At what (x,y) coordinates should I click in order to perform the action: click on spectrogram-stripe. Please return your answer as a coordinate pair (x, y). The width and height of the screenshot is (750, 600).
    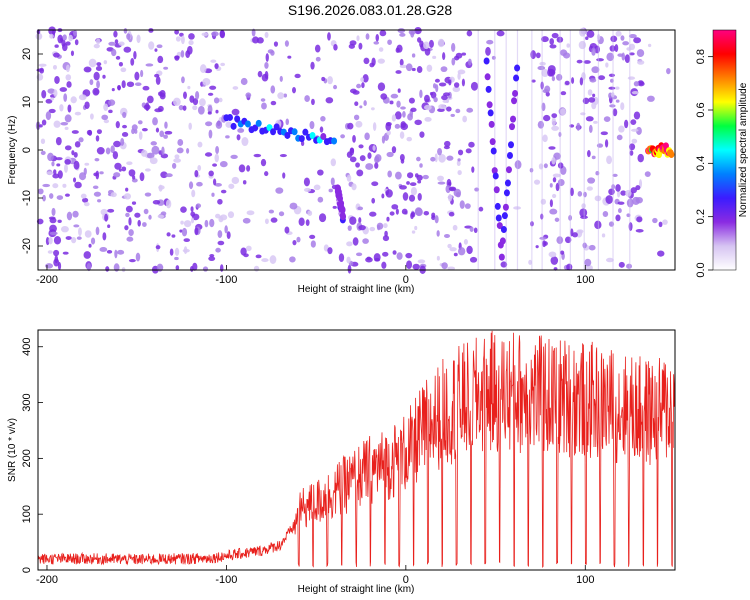
    Looking at the image, I should click on (598, 150).